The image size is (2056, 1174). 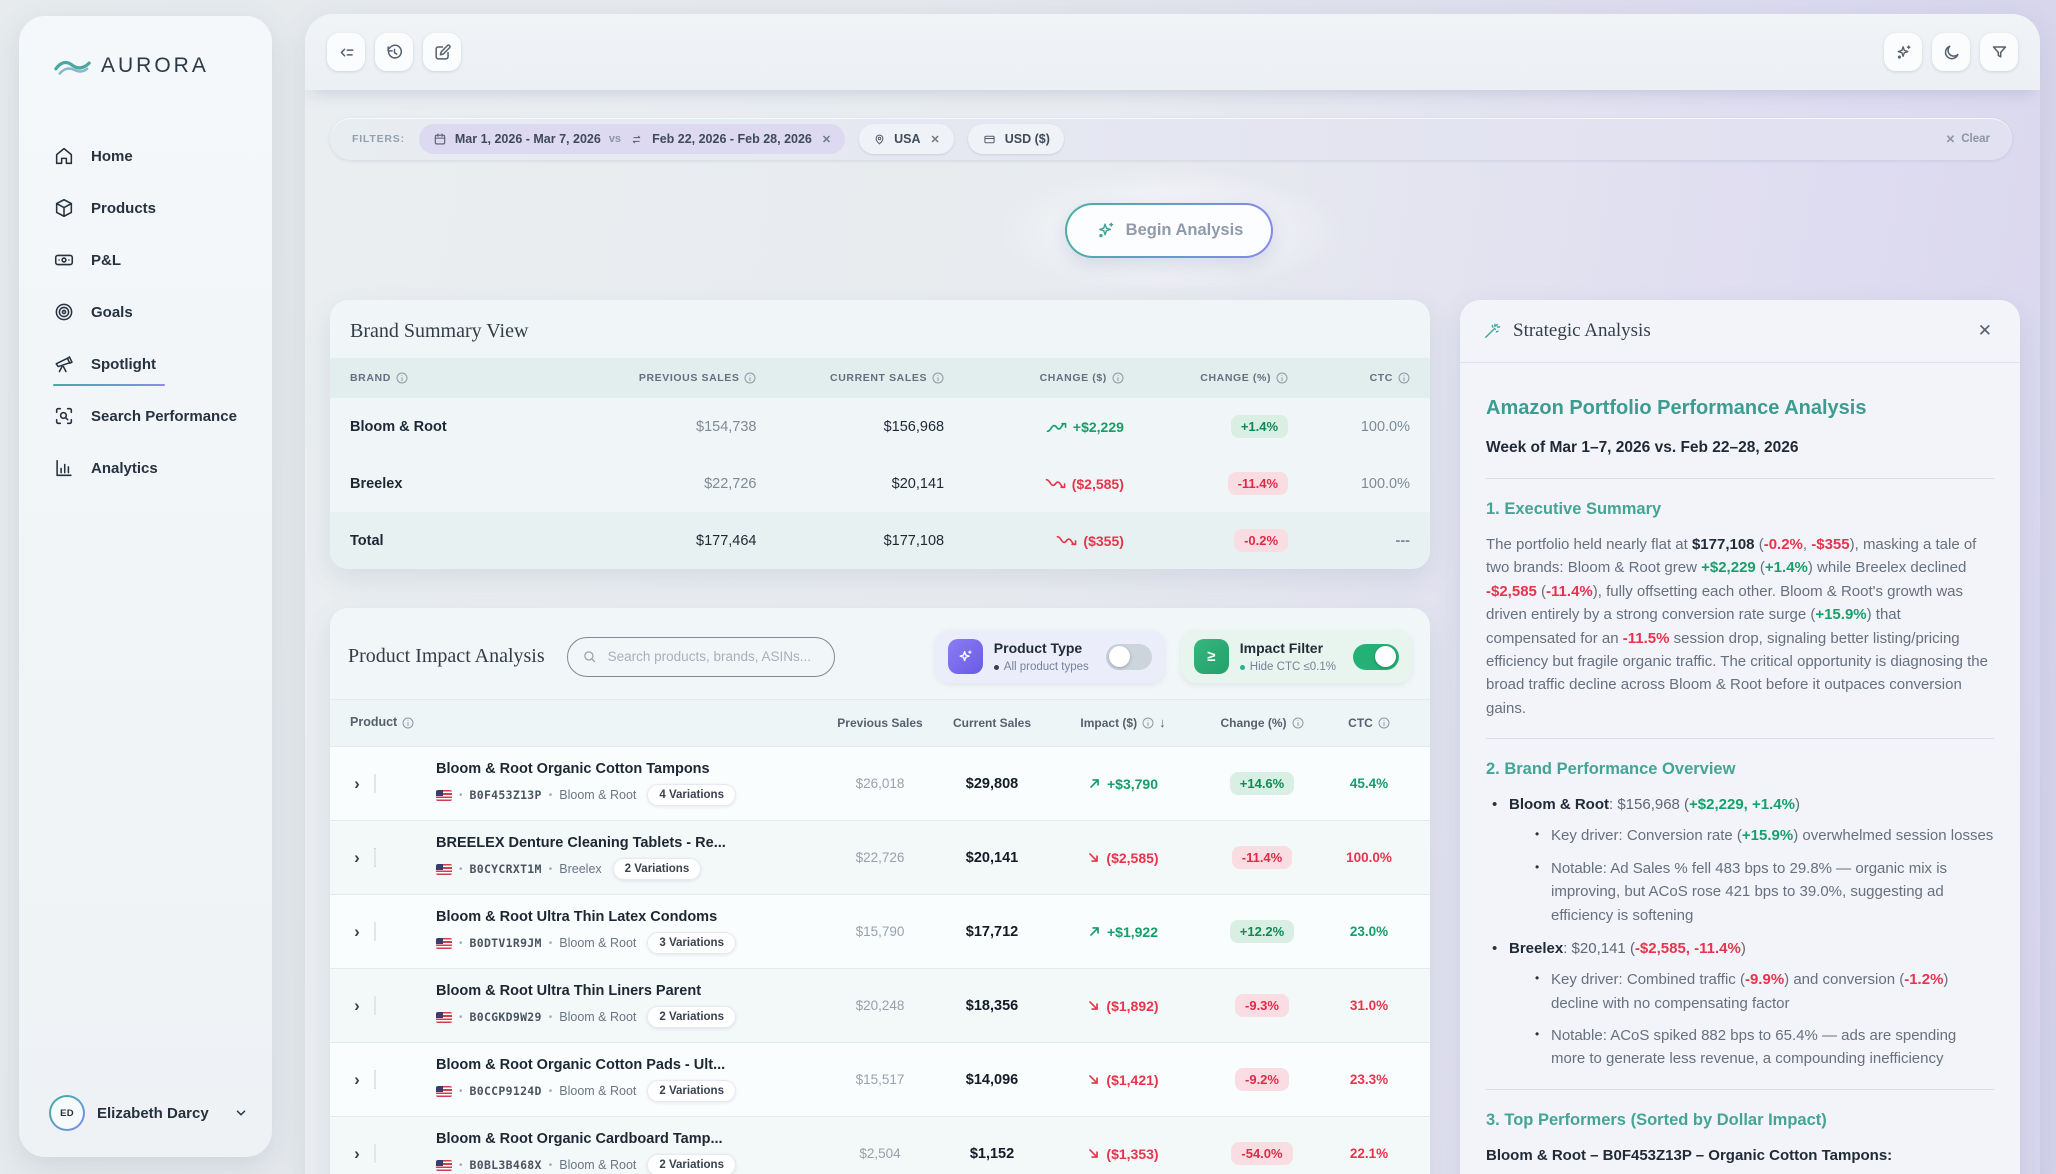 What do you see at coordinates (112, 312) in the screenshot?
I see `sidebar-item-label: Goals` at bounding box center [112, 312].